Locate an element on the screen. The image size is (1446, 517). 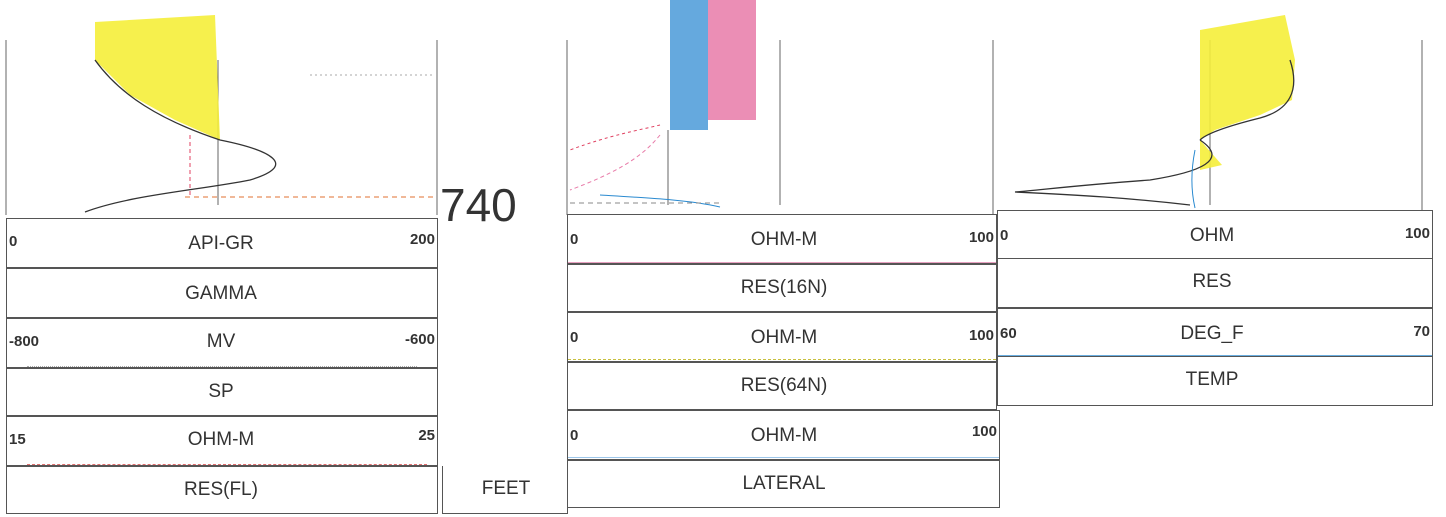
gamma-name: GAMMA is located at coordinates (221, 293).